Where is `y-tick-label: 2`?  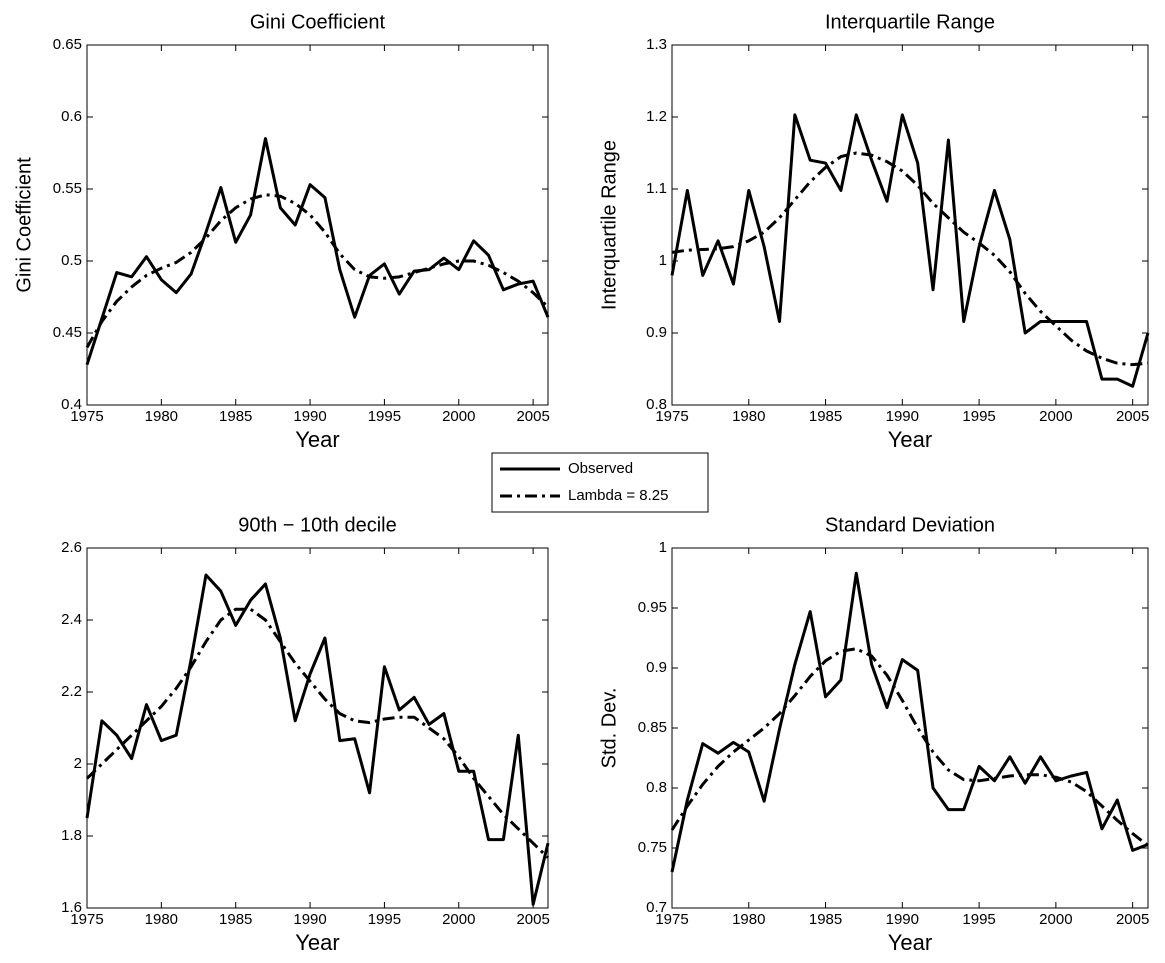
y-tick-label: 2 is located at coordinates (78, 763).